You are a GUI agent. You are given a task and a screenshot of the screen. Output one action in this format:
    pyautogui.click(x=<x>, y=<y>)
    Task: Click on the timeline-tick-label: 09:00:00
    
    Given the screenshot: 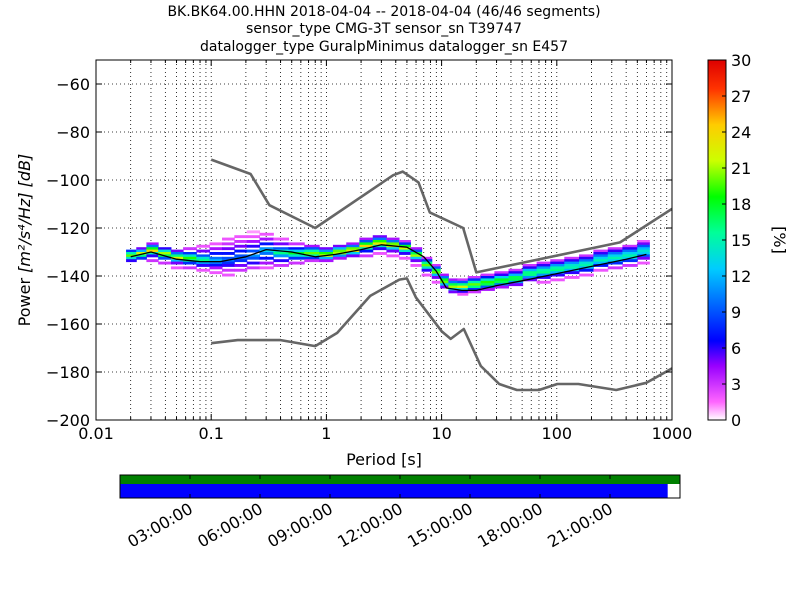 What is the action you would take?
    pyautogui.click(x=300, y=525)
    